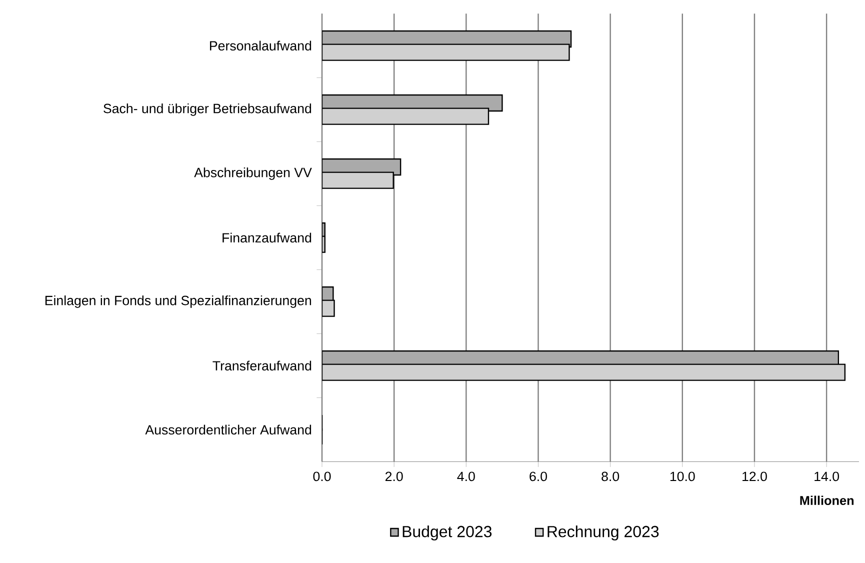 Image resolution: width=865 pixels, height=563 pixels. What do you see at coordinates (253, 173) in the screenshot?
I see `y-tick-label: Abschreibungen VV` at bounding box center [253, 173].